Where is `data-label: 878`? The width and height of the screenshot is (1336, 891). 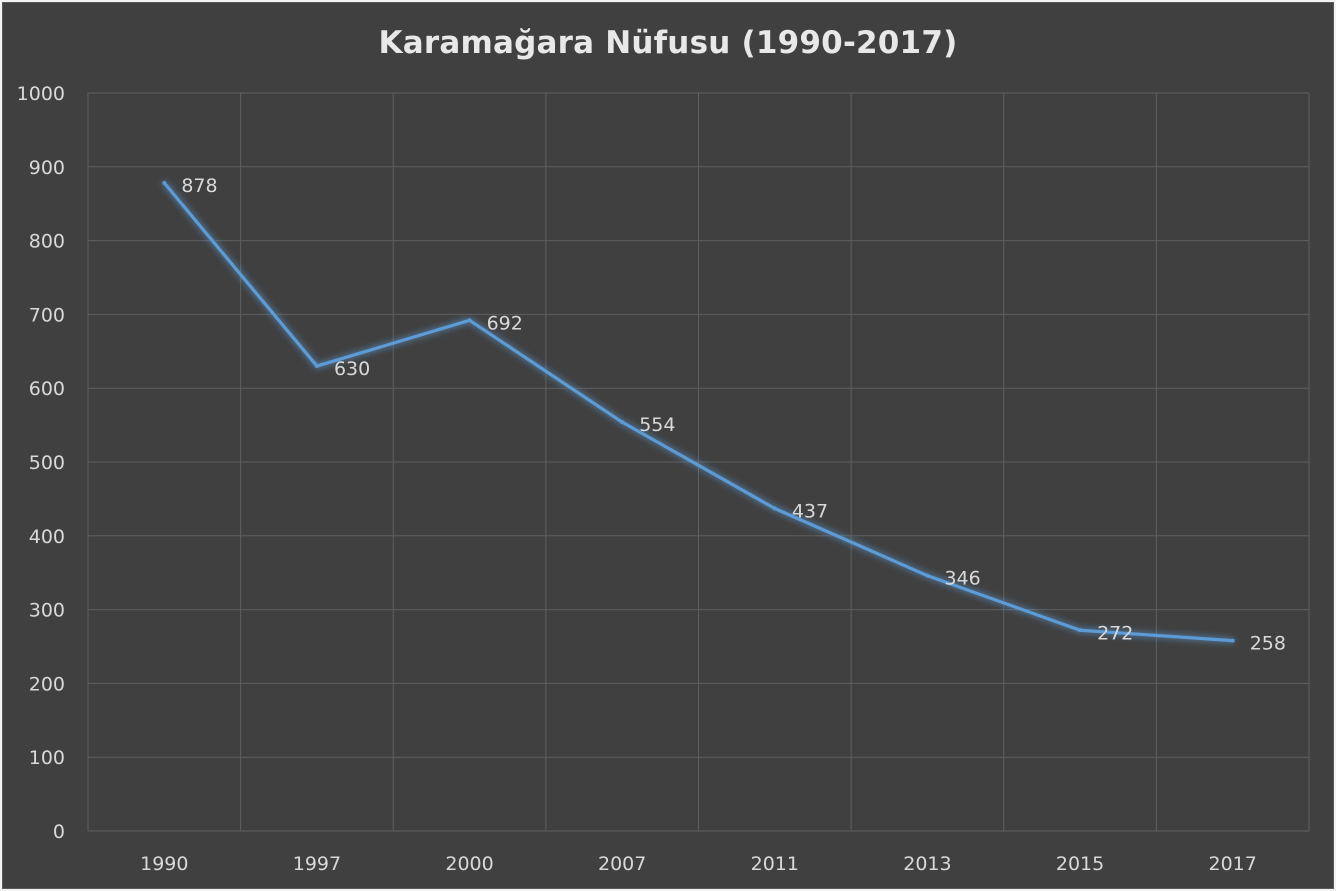 data-label: 878 is located at coordinates (199, 186).